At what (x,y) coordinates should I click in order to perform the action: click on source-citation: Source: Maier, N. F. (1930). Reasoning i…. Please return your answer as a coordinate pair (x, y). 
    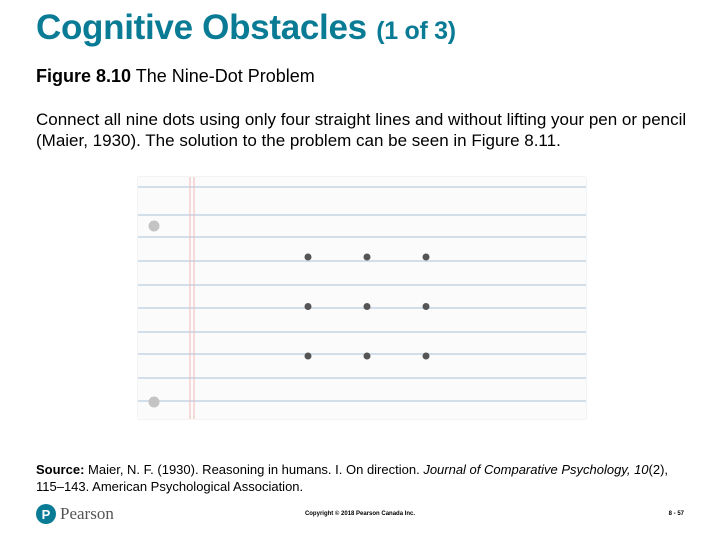
    Looking at the image, I should click on (366, 478).